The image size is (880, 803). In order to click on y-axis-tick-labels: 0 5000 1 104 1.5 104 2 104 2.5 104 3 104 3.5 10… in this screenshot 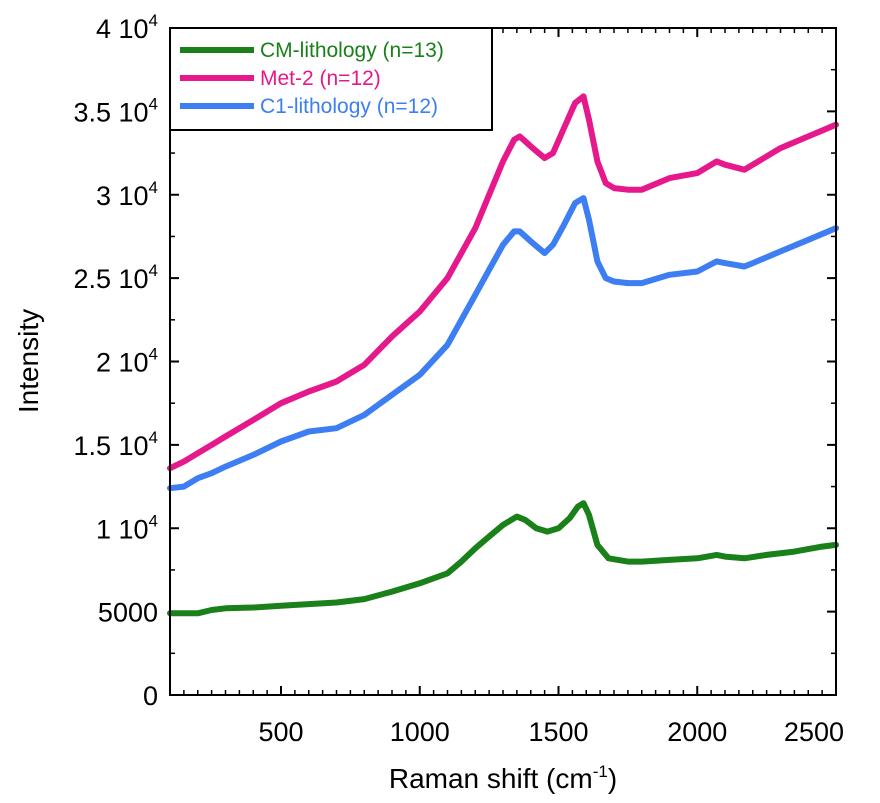, I will do `click(115, 361)`.